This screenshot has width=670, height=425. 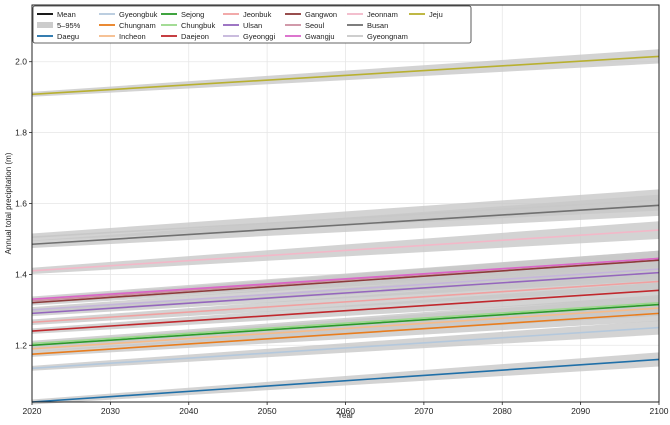 I want to click on series-line-chungbuk, so click(x=345, y=323).